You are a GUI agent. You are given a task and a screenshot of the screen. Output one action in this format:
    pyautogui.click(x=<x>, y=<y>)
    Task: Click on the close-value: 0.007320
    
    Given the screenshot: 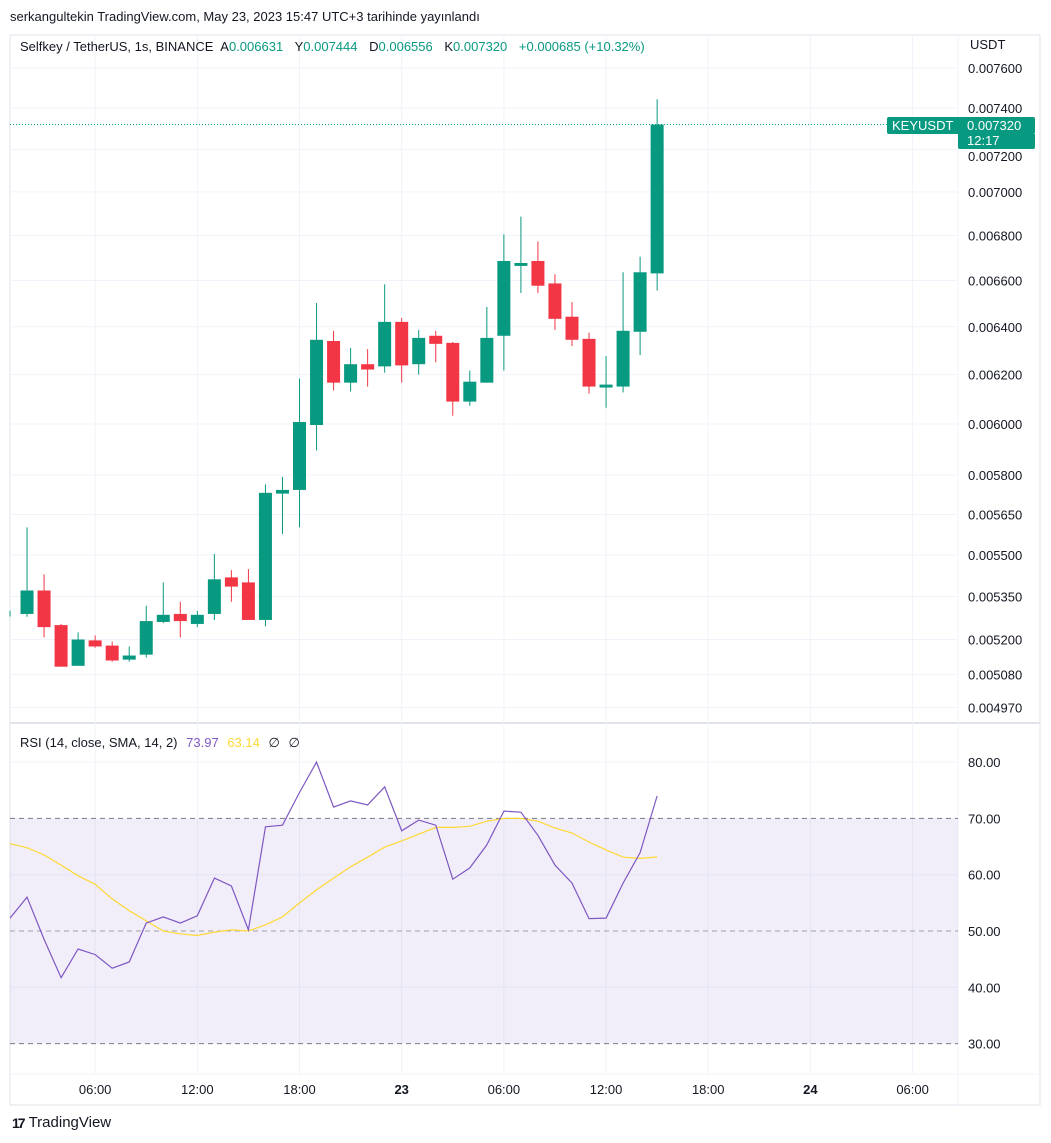 What is the action you would take?
    pyautogui.click(x=480, y=46)
    